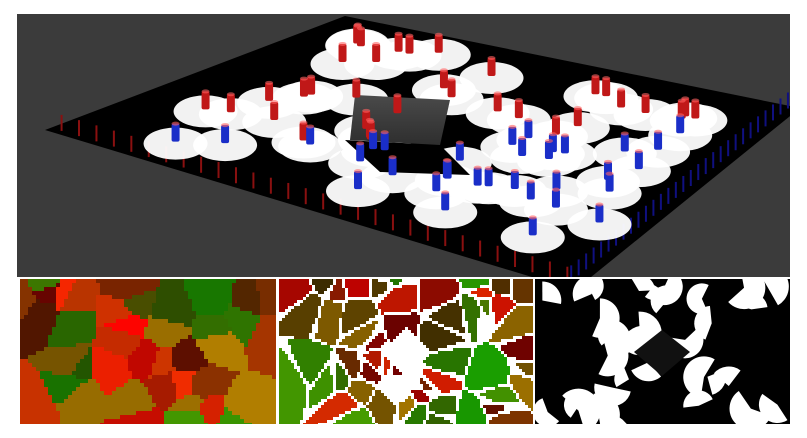 This screenshot has width=807, height=438. I want to click on agent, so click(376, 53).